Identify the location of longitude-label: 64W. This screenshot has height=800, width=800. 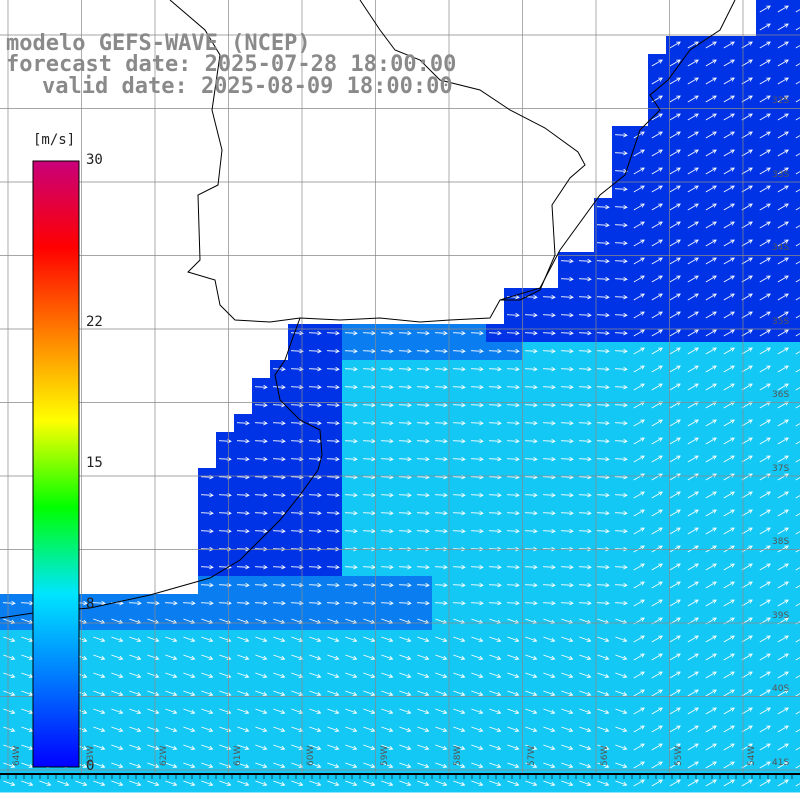
(17, 755).